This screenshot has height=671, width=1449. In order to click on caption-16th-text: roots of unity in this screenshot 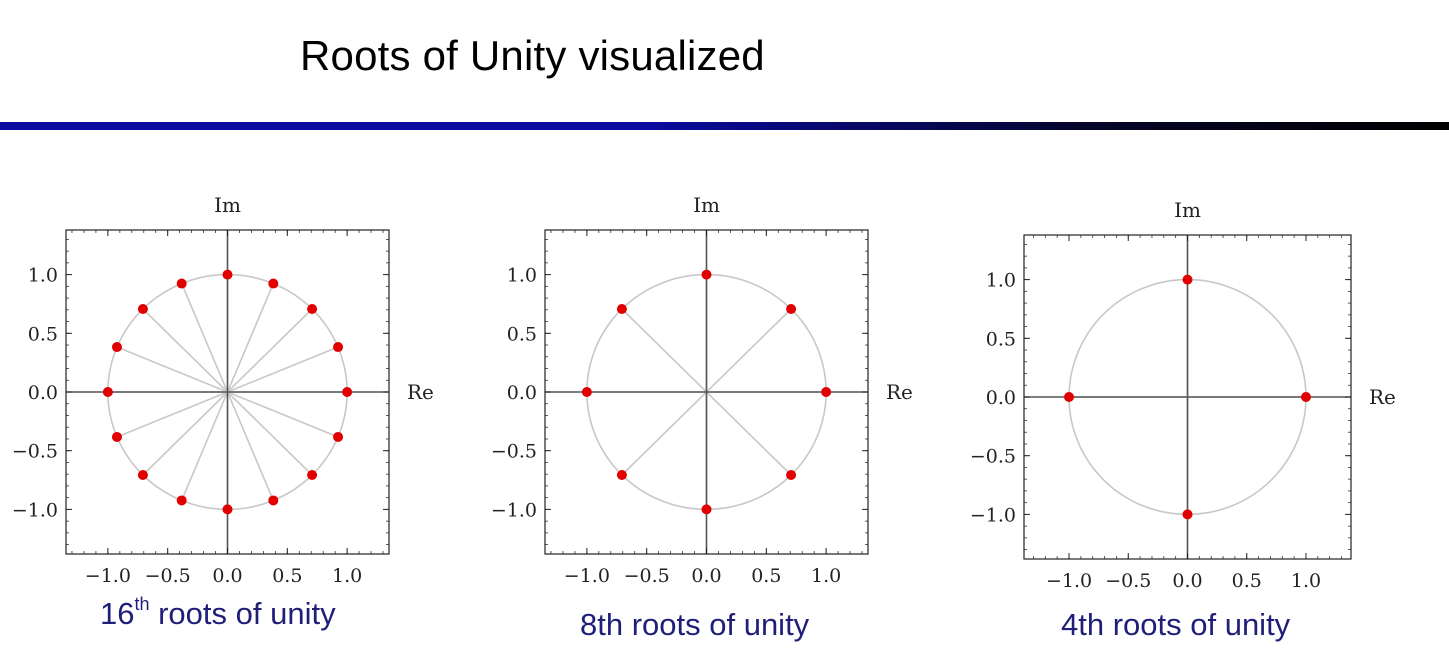, I will do `click(242, 613)`.